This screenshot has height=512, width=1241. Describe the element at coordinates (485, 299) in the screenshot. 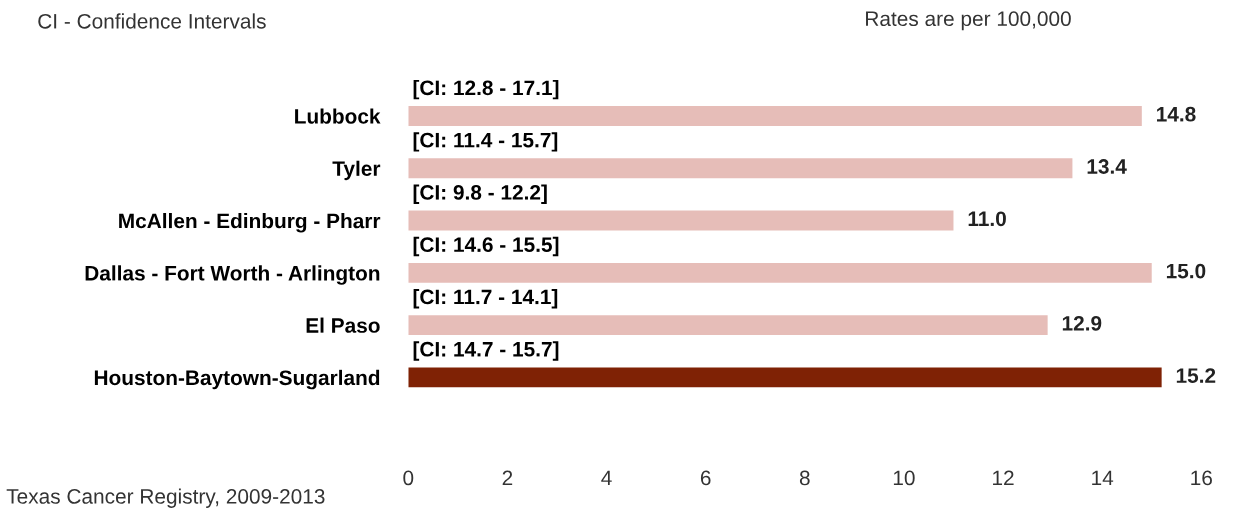

I see `annotation: [CI: 11.7 - 14.1]` at that location.